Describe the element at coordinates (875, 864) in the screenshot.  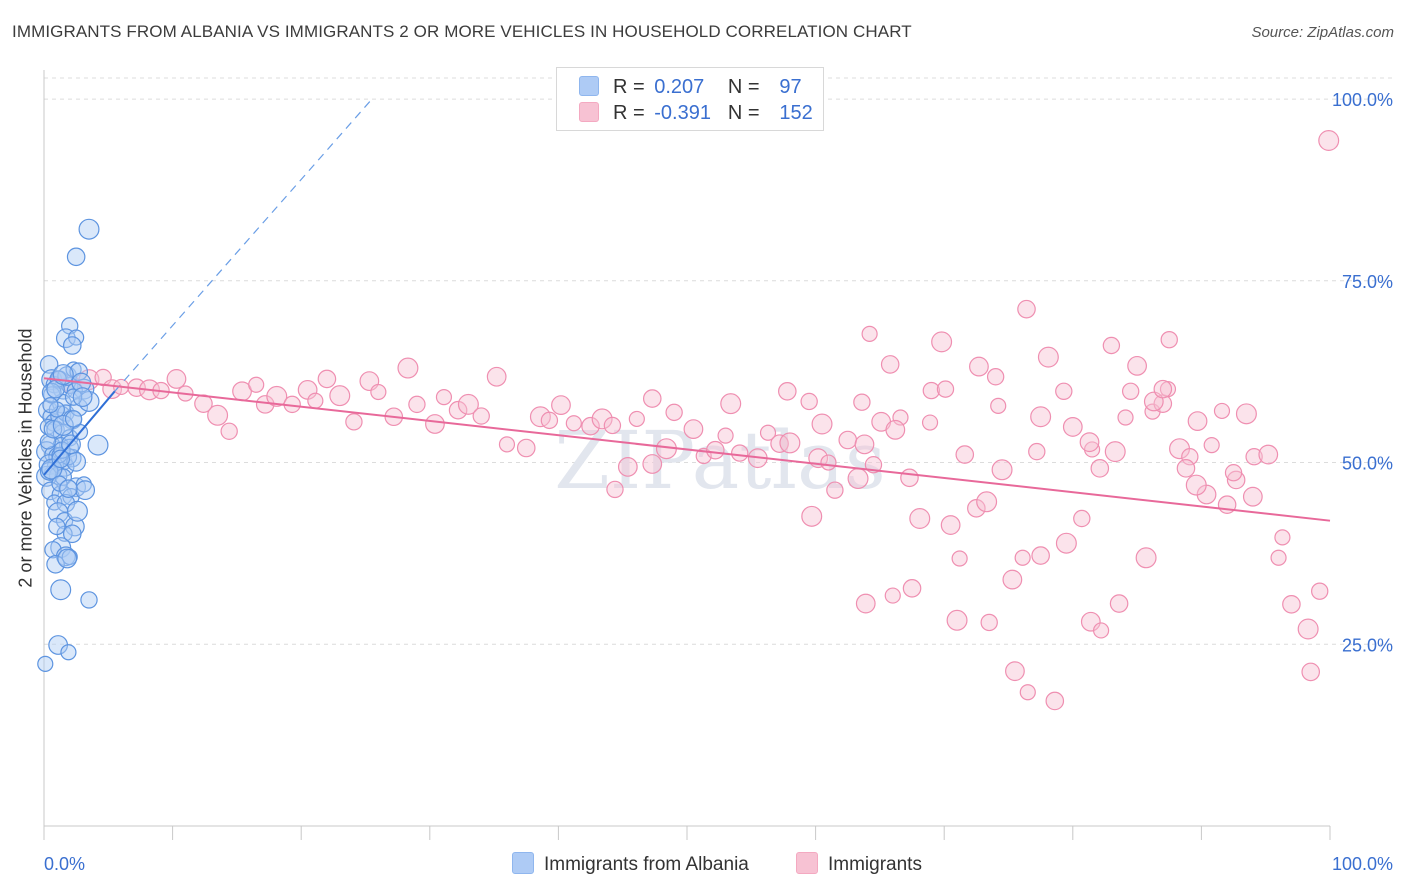
I see `immigrants-legend-label: Immigrants` at that location.